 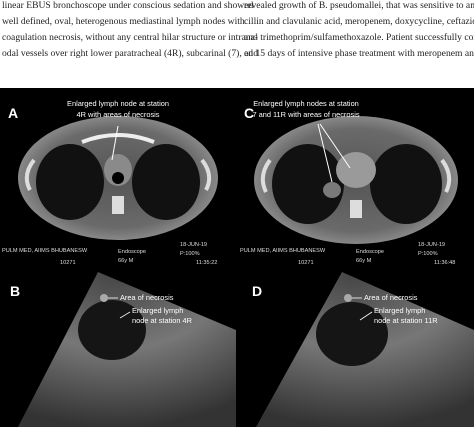 What do you see at coordinates (118, 103) in the screenshot?
I see `annotation: Enlarged lymph node at station` at bounding box center [118, 103].